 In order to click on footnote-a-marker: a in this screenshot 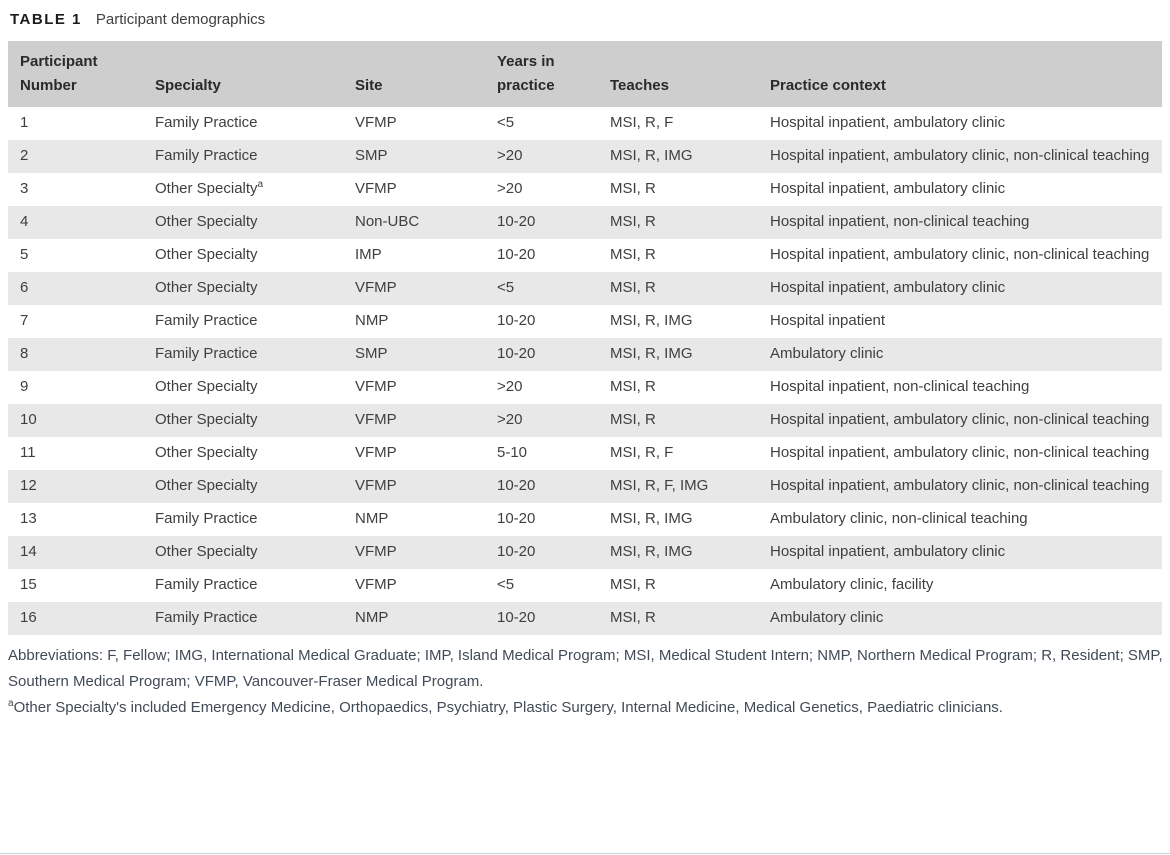, I will do `click(11, 703)`.